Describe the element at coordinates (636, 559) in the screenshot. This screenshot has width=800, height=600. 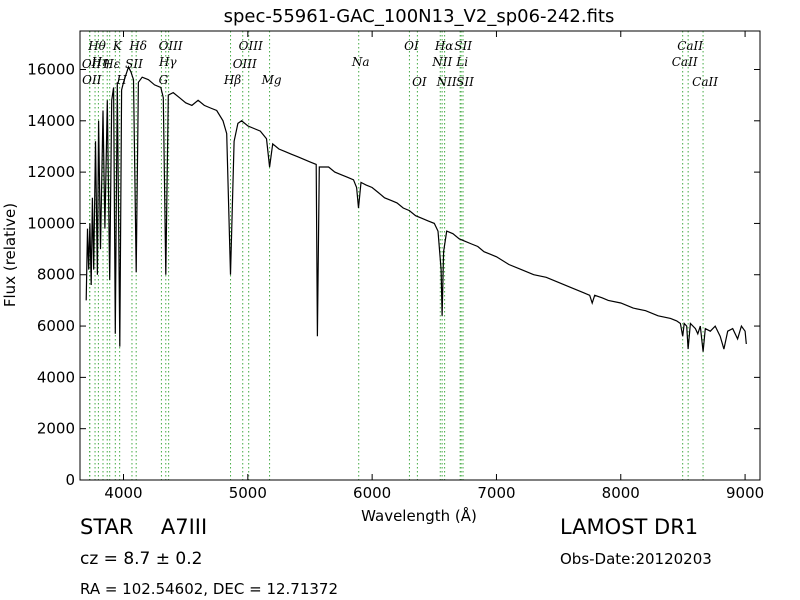
I see `obs-date: Obs-Date:20120203` at that location.